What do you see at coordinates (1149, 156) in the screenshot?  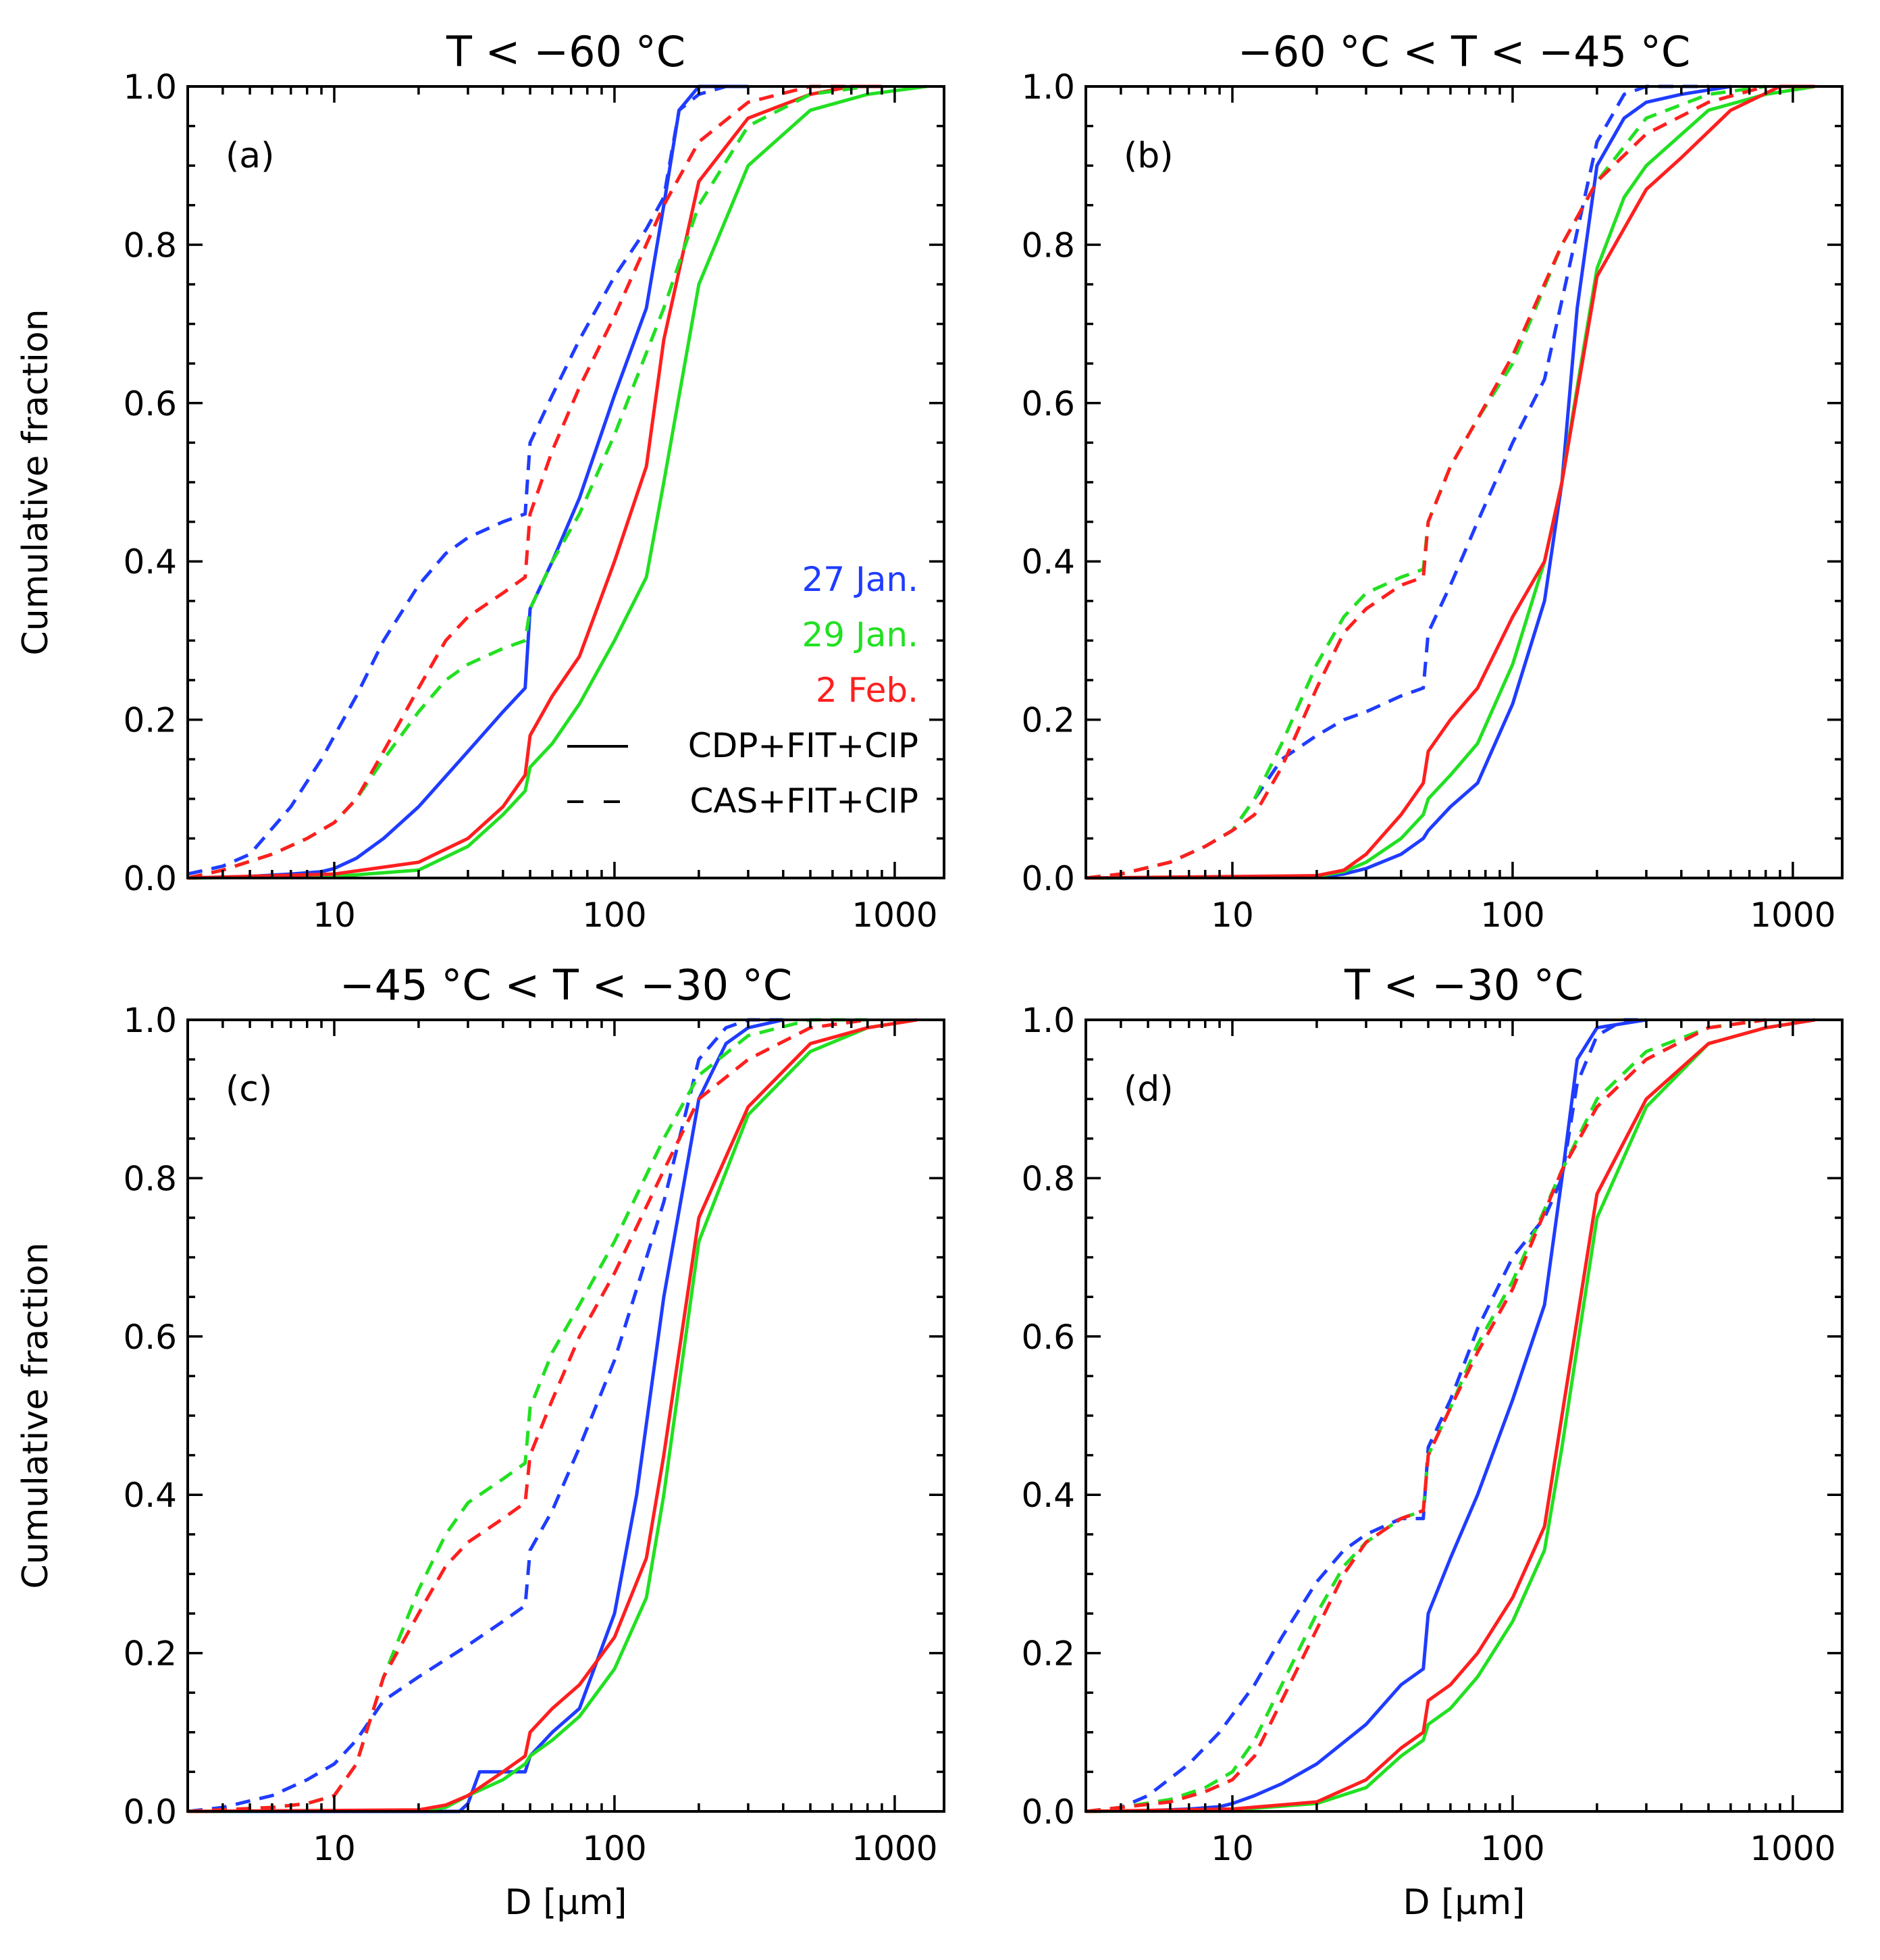 I see `panel-letter: (b)` at bounding box center [1149, 156].